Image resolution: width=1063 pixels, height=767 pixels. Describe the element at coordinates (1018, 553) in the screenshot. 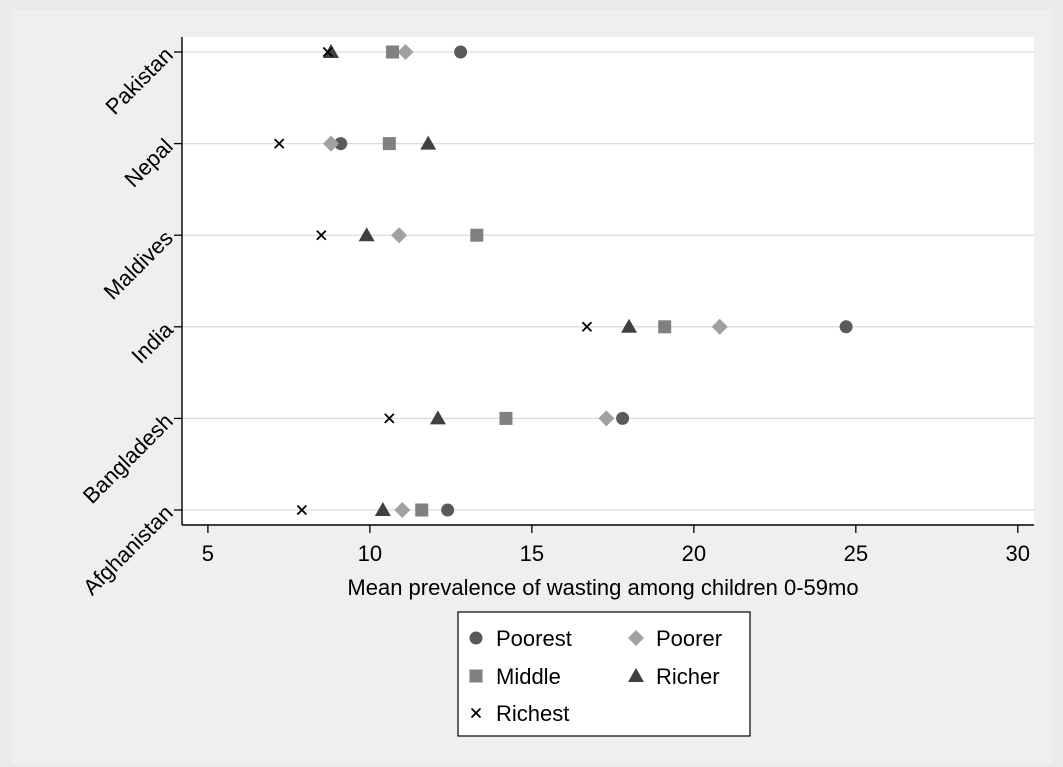

I see `x-tick-label: 30` at that location.